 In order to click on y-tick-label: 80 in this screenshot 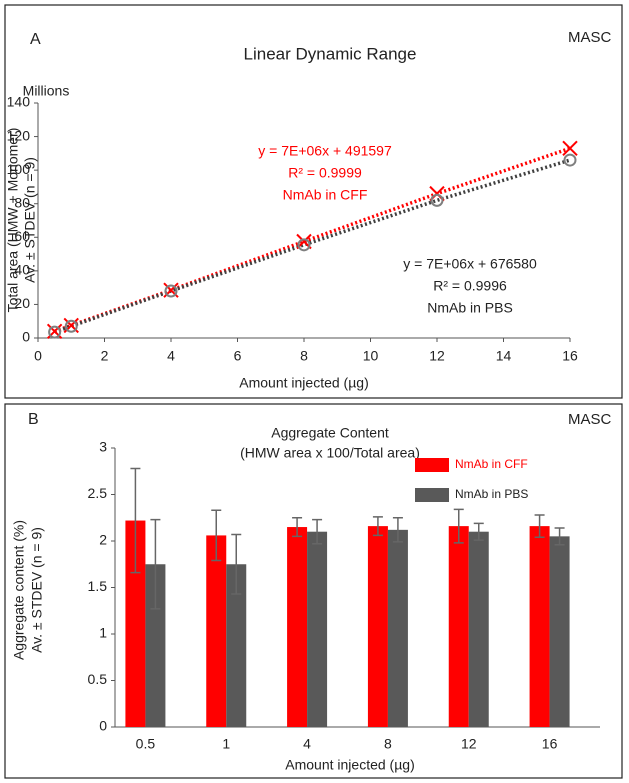, I will do `click(22, 202)`.